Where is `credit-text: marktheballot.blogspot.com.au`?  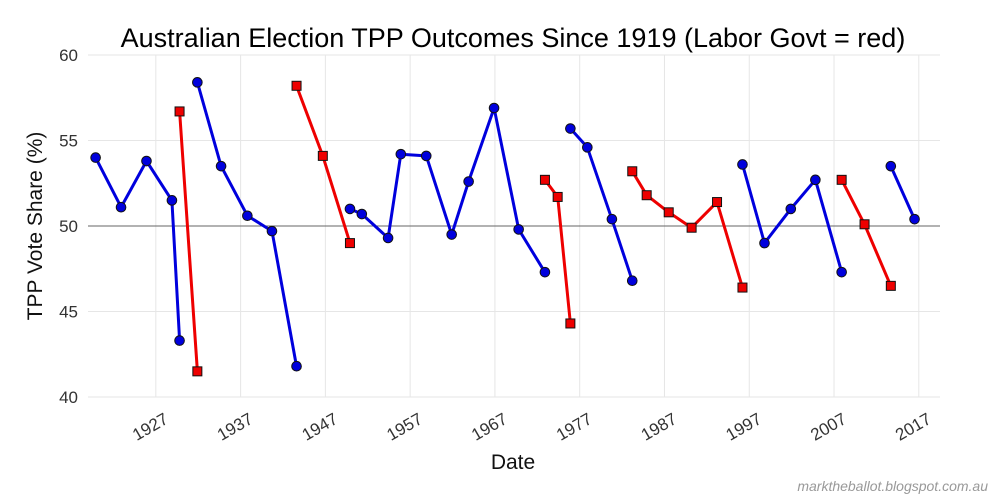
credit-text: marktheballot.blogspot.com.au is located at coordinates (892, 486).